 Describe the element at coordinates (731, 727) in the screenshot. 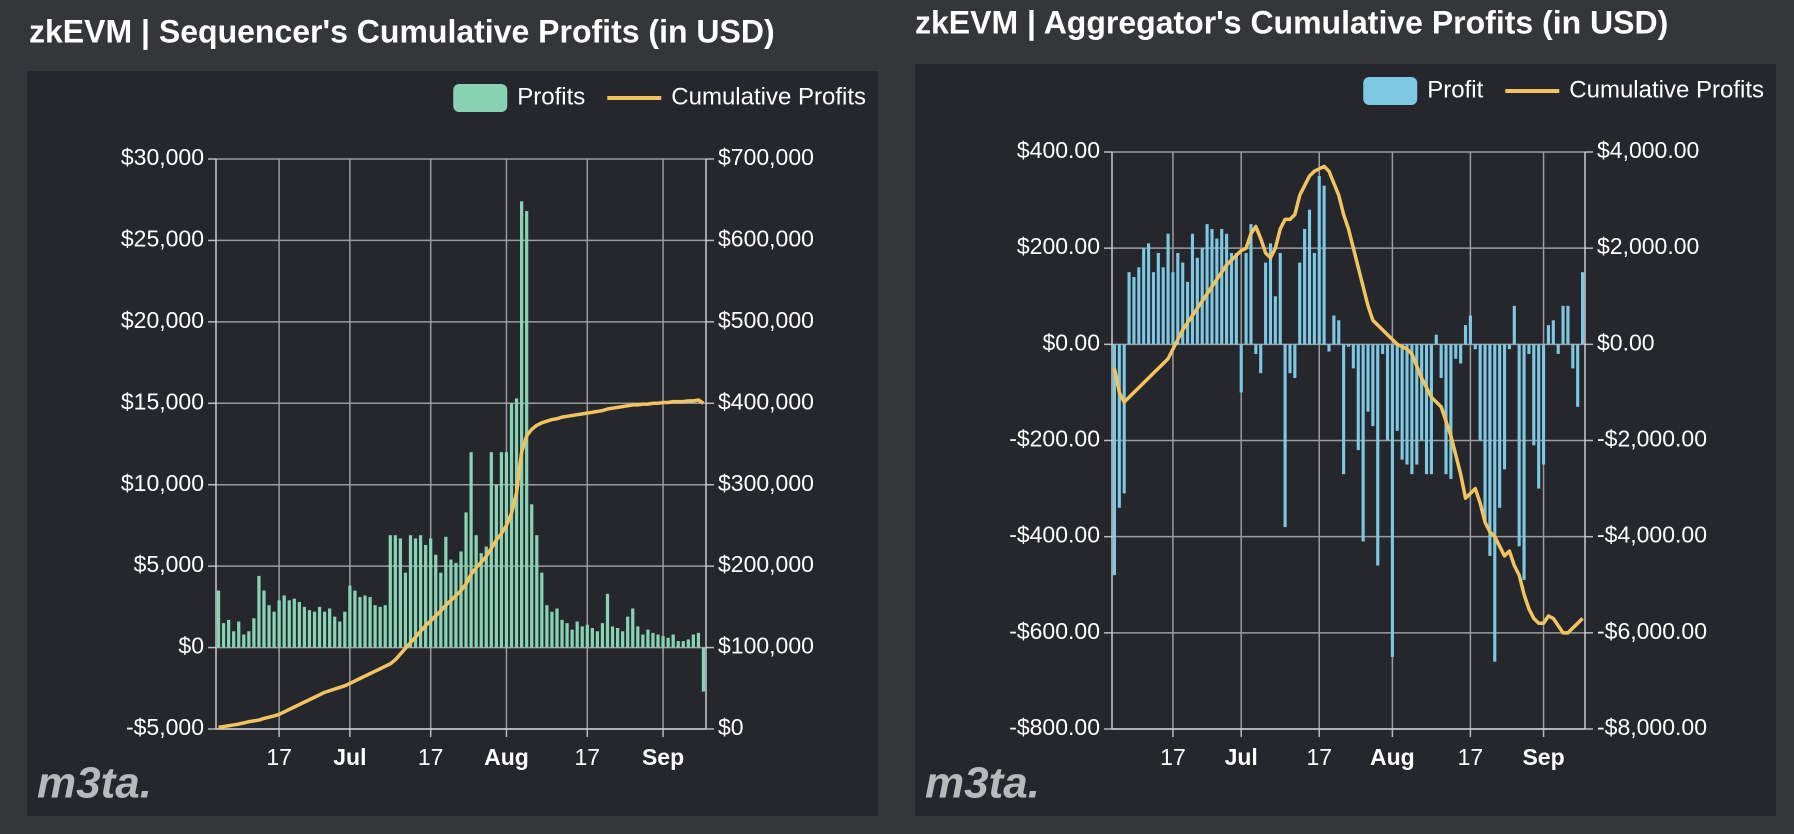

I see `y2-tick-label: $0` at that location.